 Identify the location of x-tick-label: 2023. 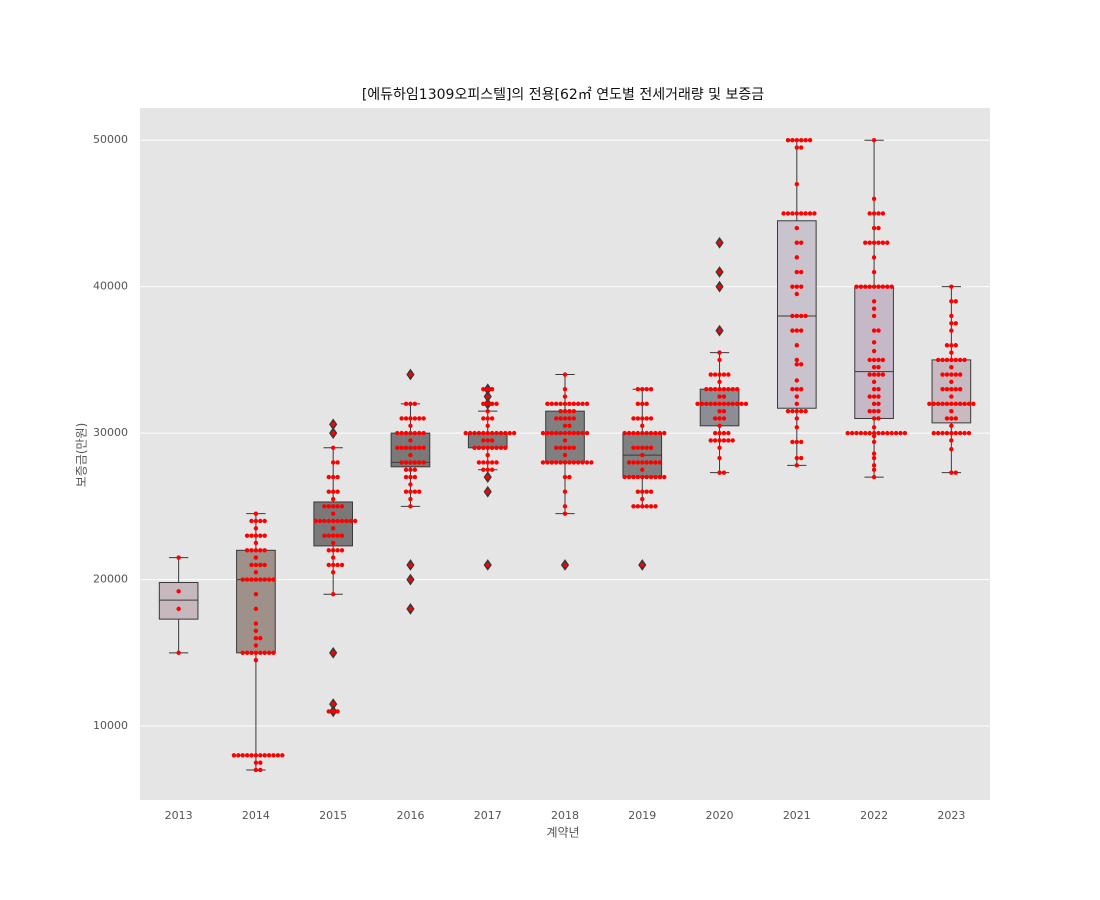
(951, 815).